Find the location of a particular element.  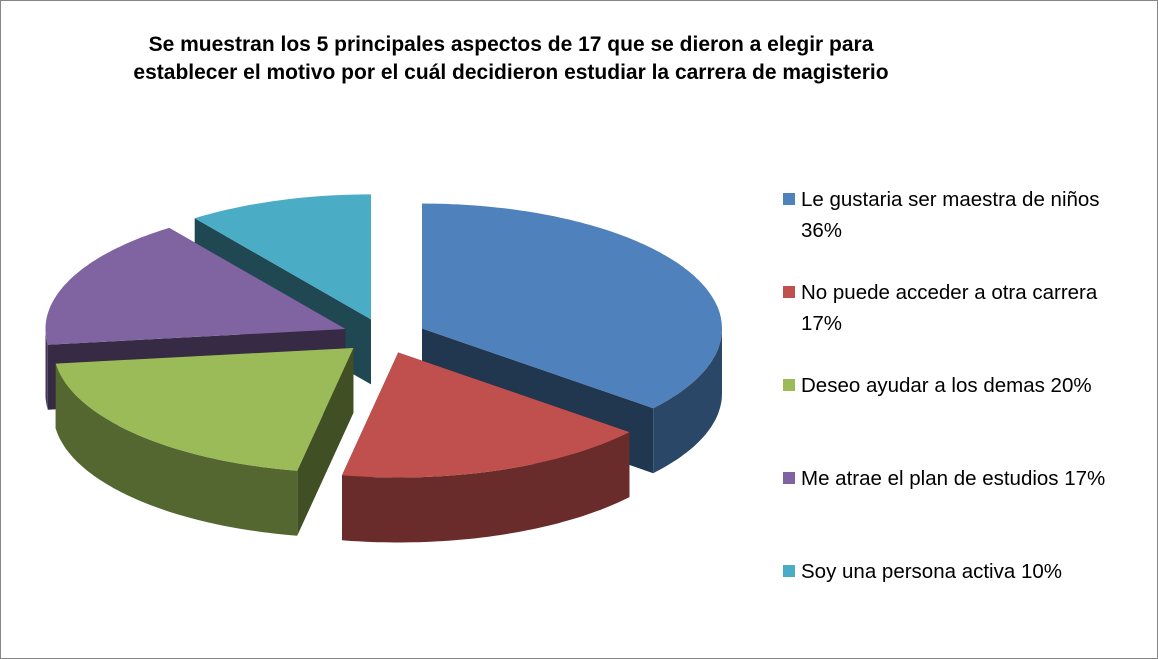

legend-item: Deseo ayudar a los demas 20% is located at coordinates (963, 385).